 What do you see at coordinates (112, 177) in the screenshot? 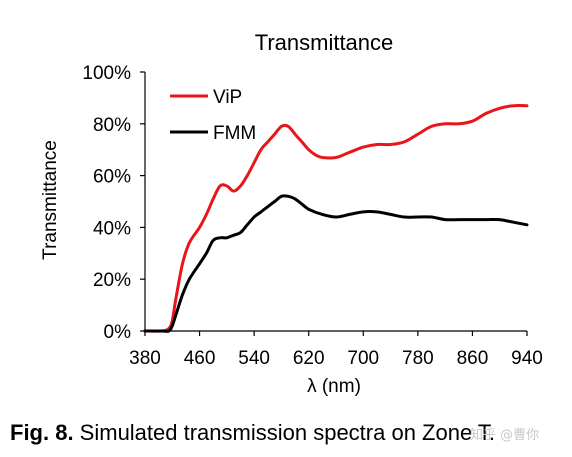
I see `y-tick-label: 60%` at bounding box center [112, 177].